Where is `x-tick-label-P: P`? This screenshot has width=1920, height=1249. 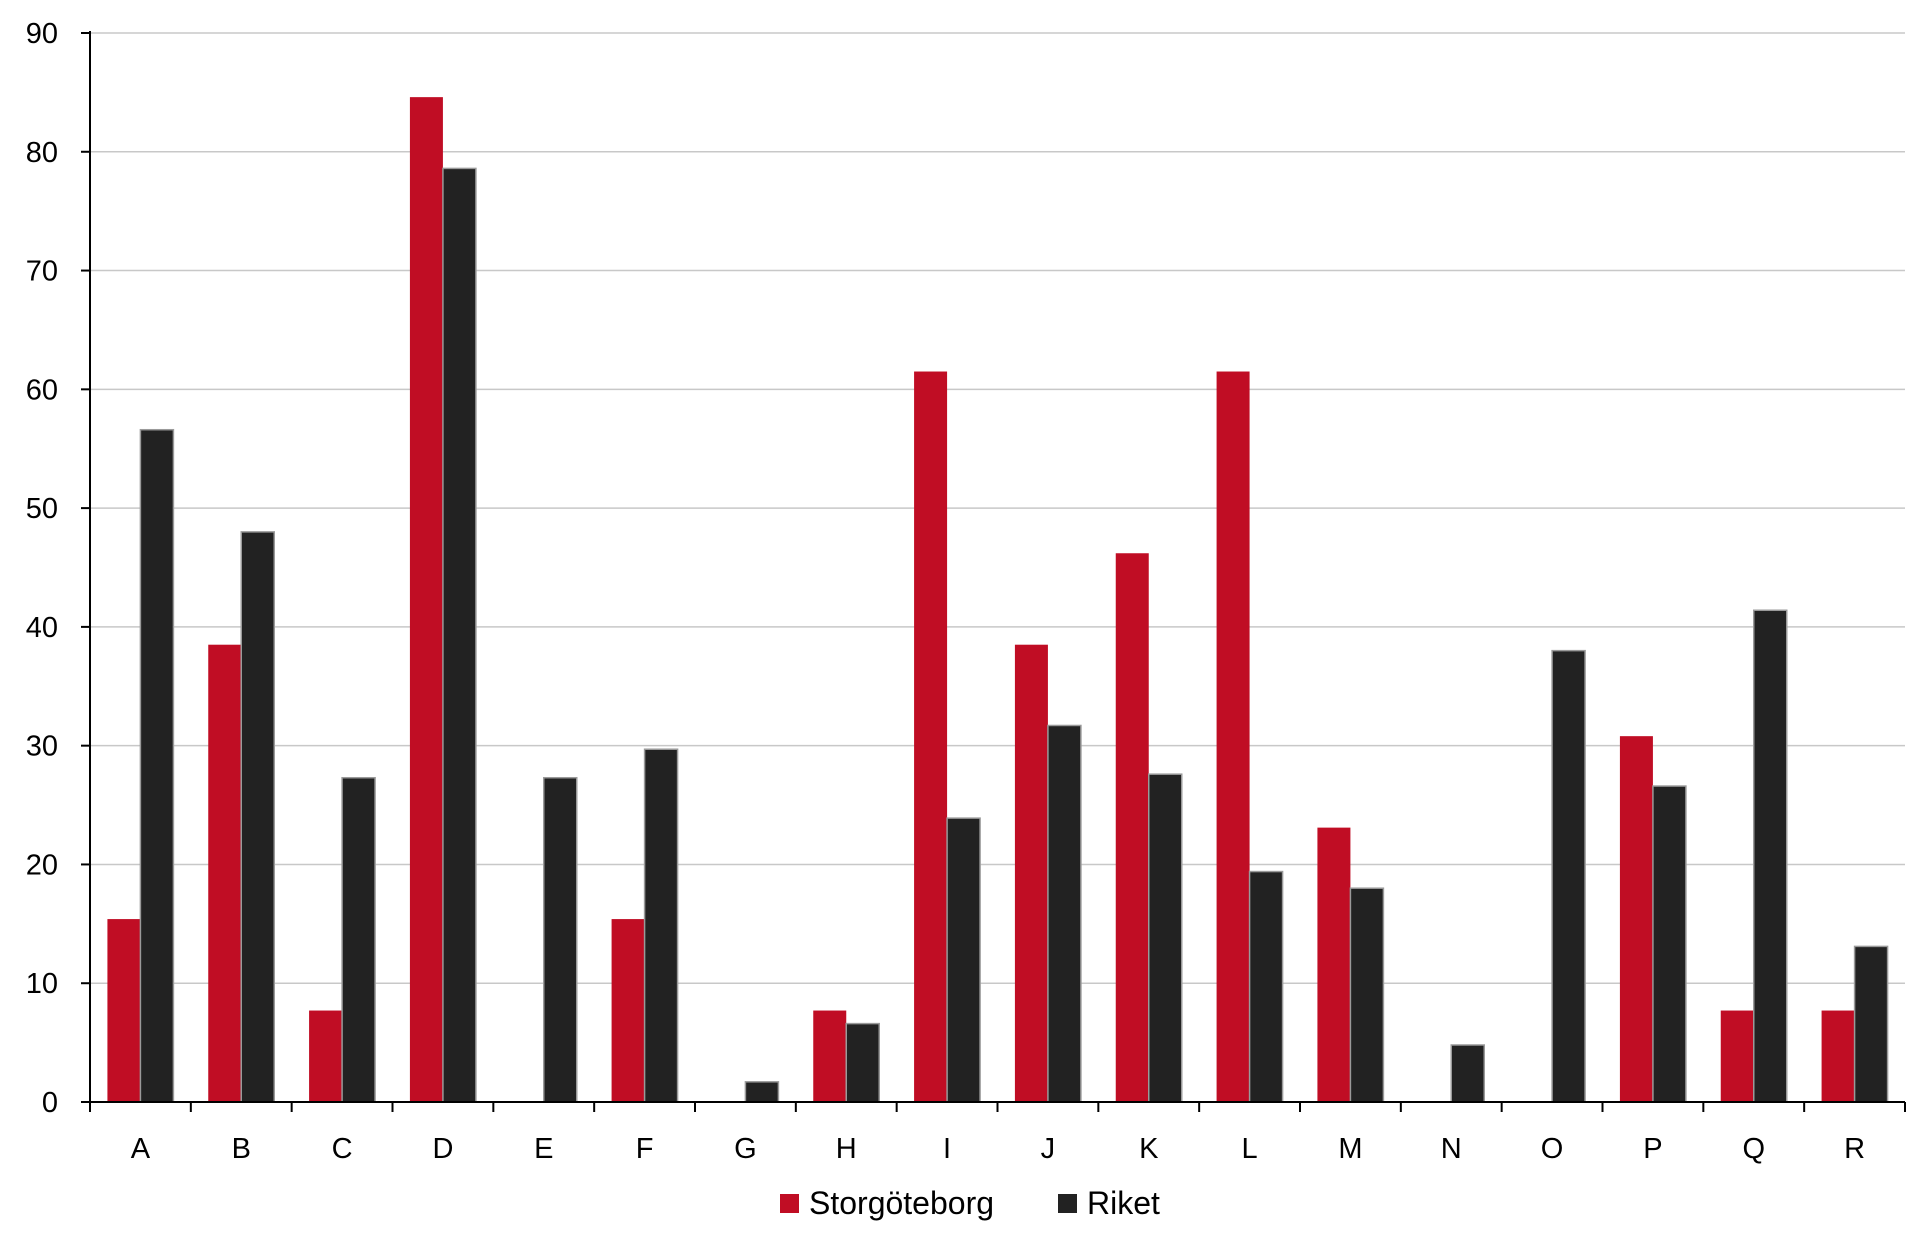 x-tick-label-P: P is located at coordinates (1652, 1149).